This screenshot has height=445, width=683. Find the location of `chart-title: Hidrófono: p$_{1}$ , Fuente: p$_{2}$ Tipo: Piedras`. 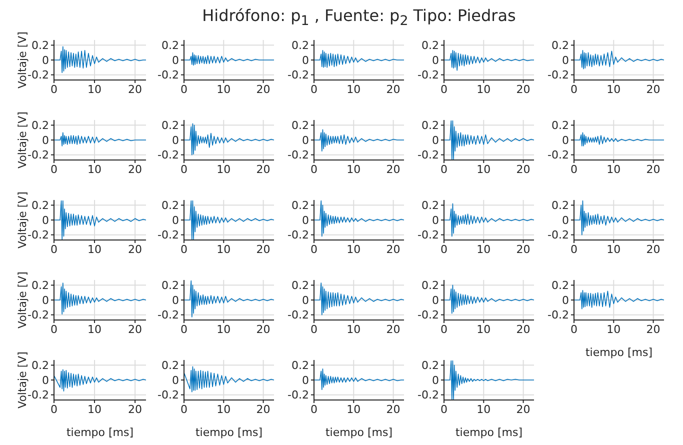

chart-title: Hidrófono: p$_{1}$ , Fuente: p$_{2}$ Tipo: Piedras is located at coordinates (359, 18).